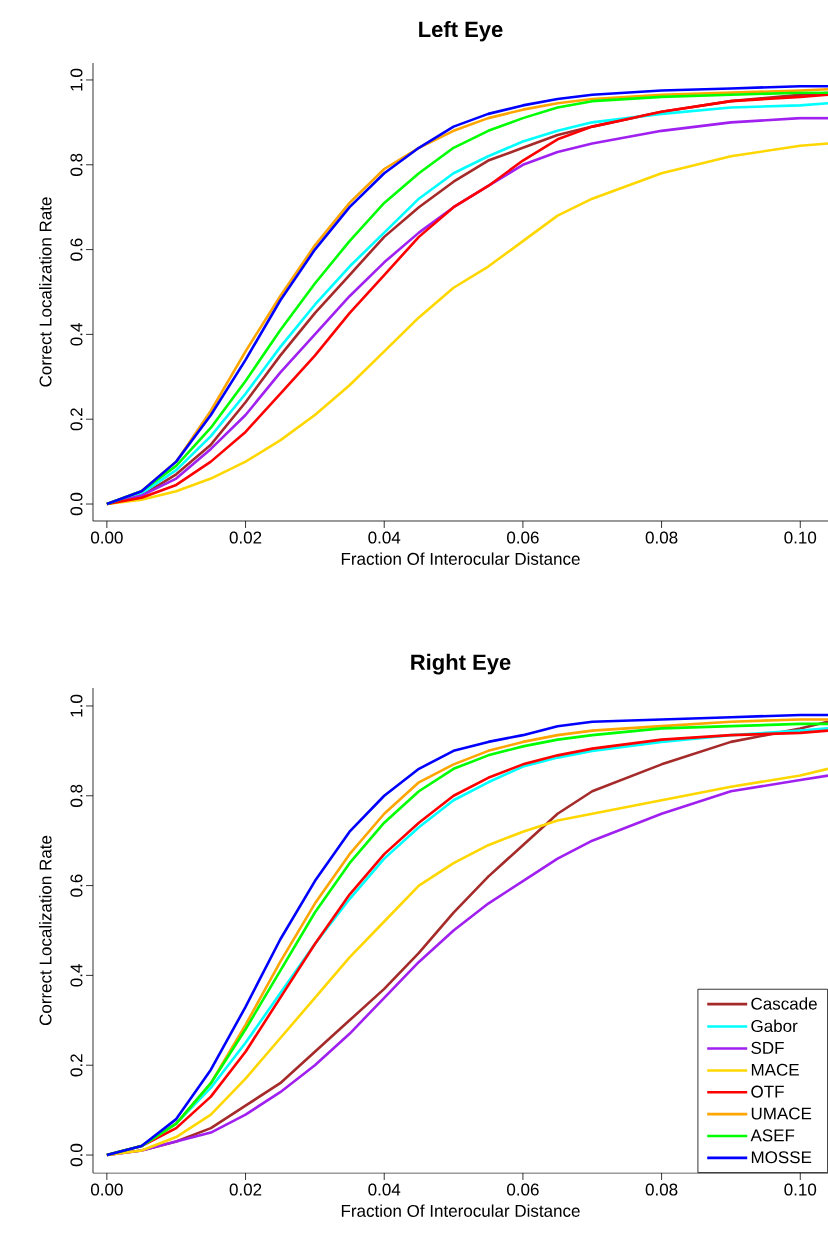 The image size is (828, 1245). Describe the element at coordinates (767, 1091) in the screenshot. I see `legend-label: OTF` at that location.